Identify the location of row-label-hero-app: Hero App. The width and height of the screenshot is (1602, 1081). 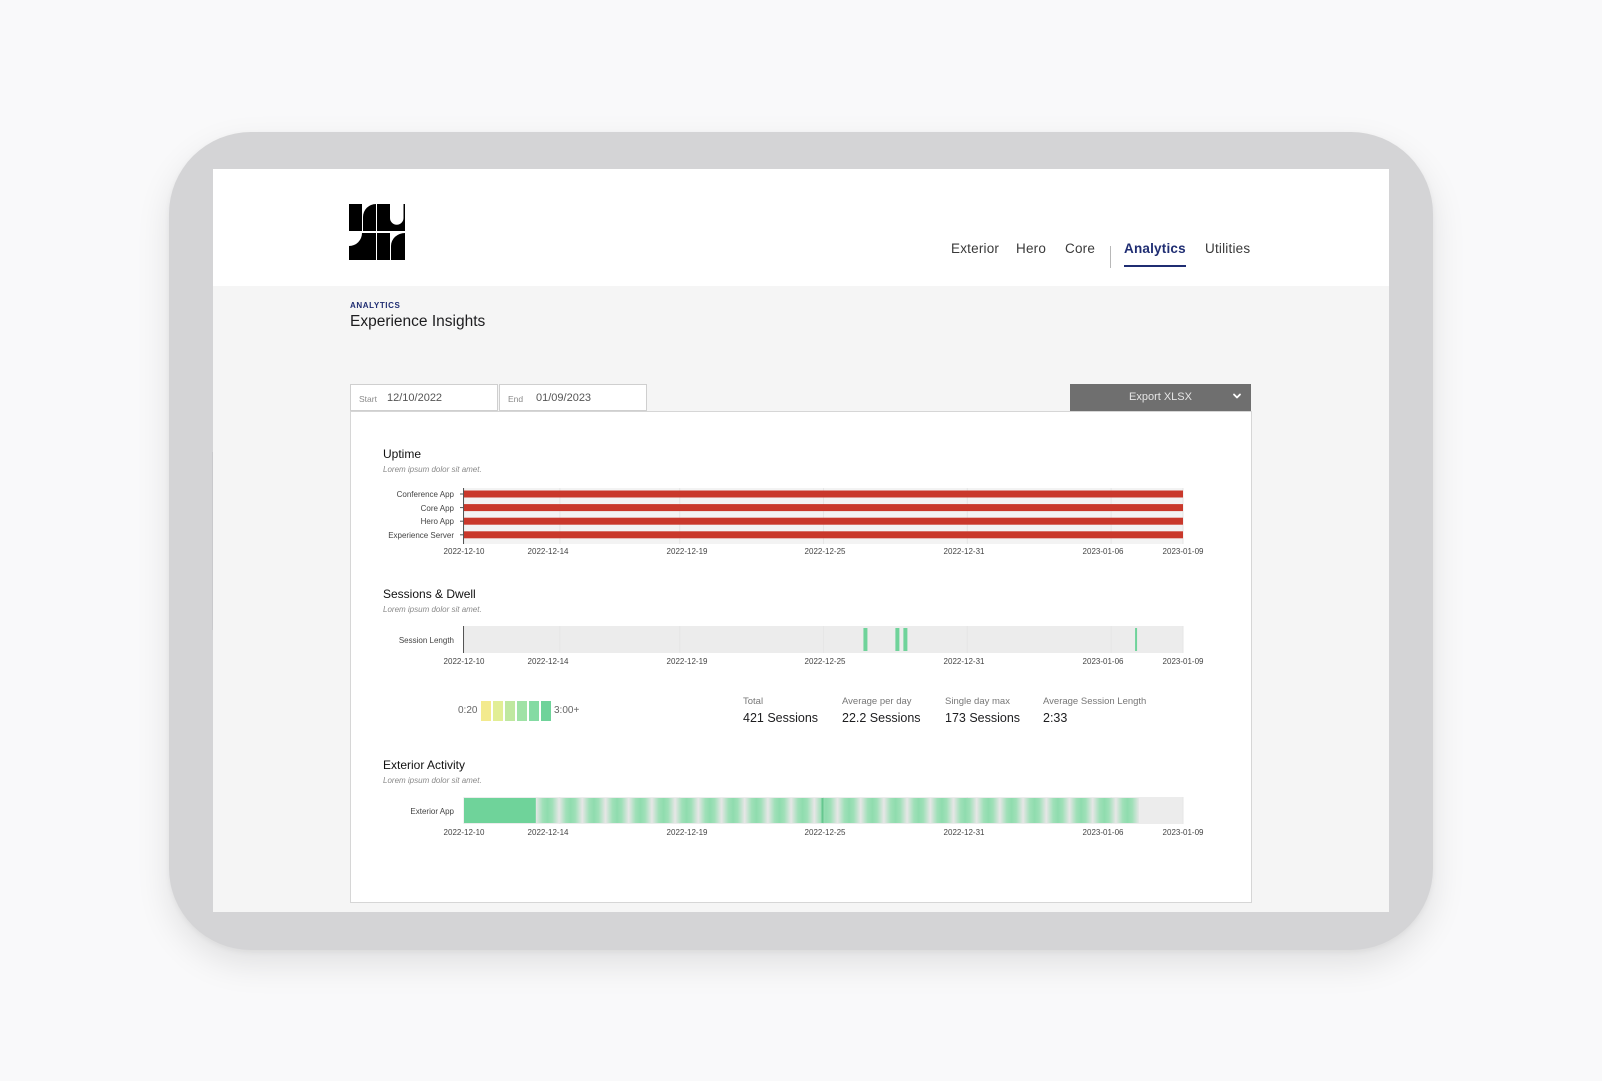
(437, 521).